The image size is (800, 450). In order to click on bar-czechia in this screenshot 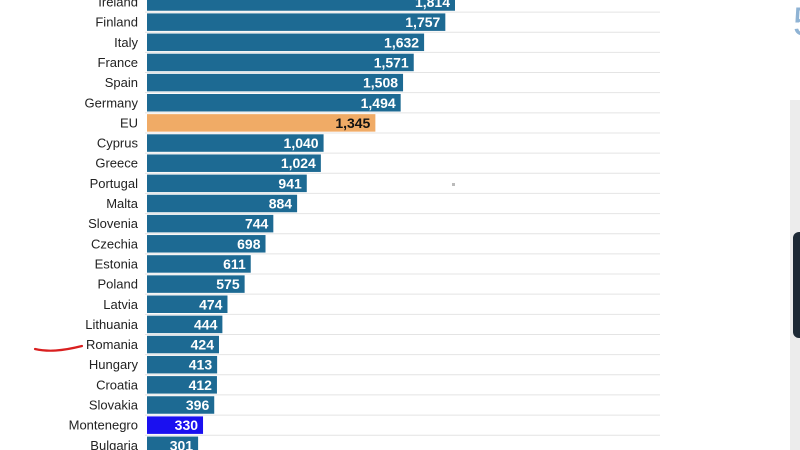, I will do `click(206, 244)`.